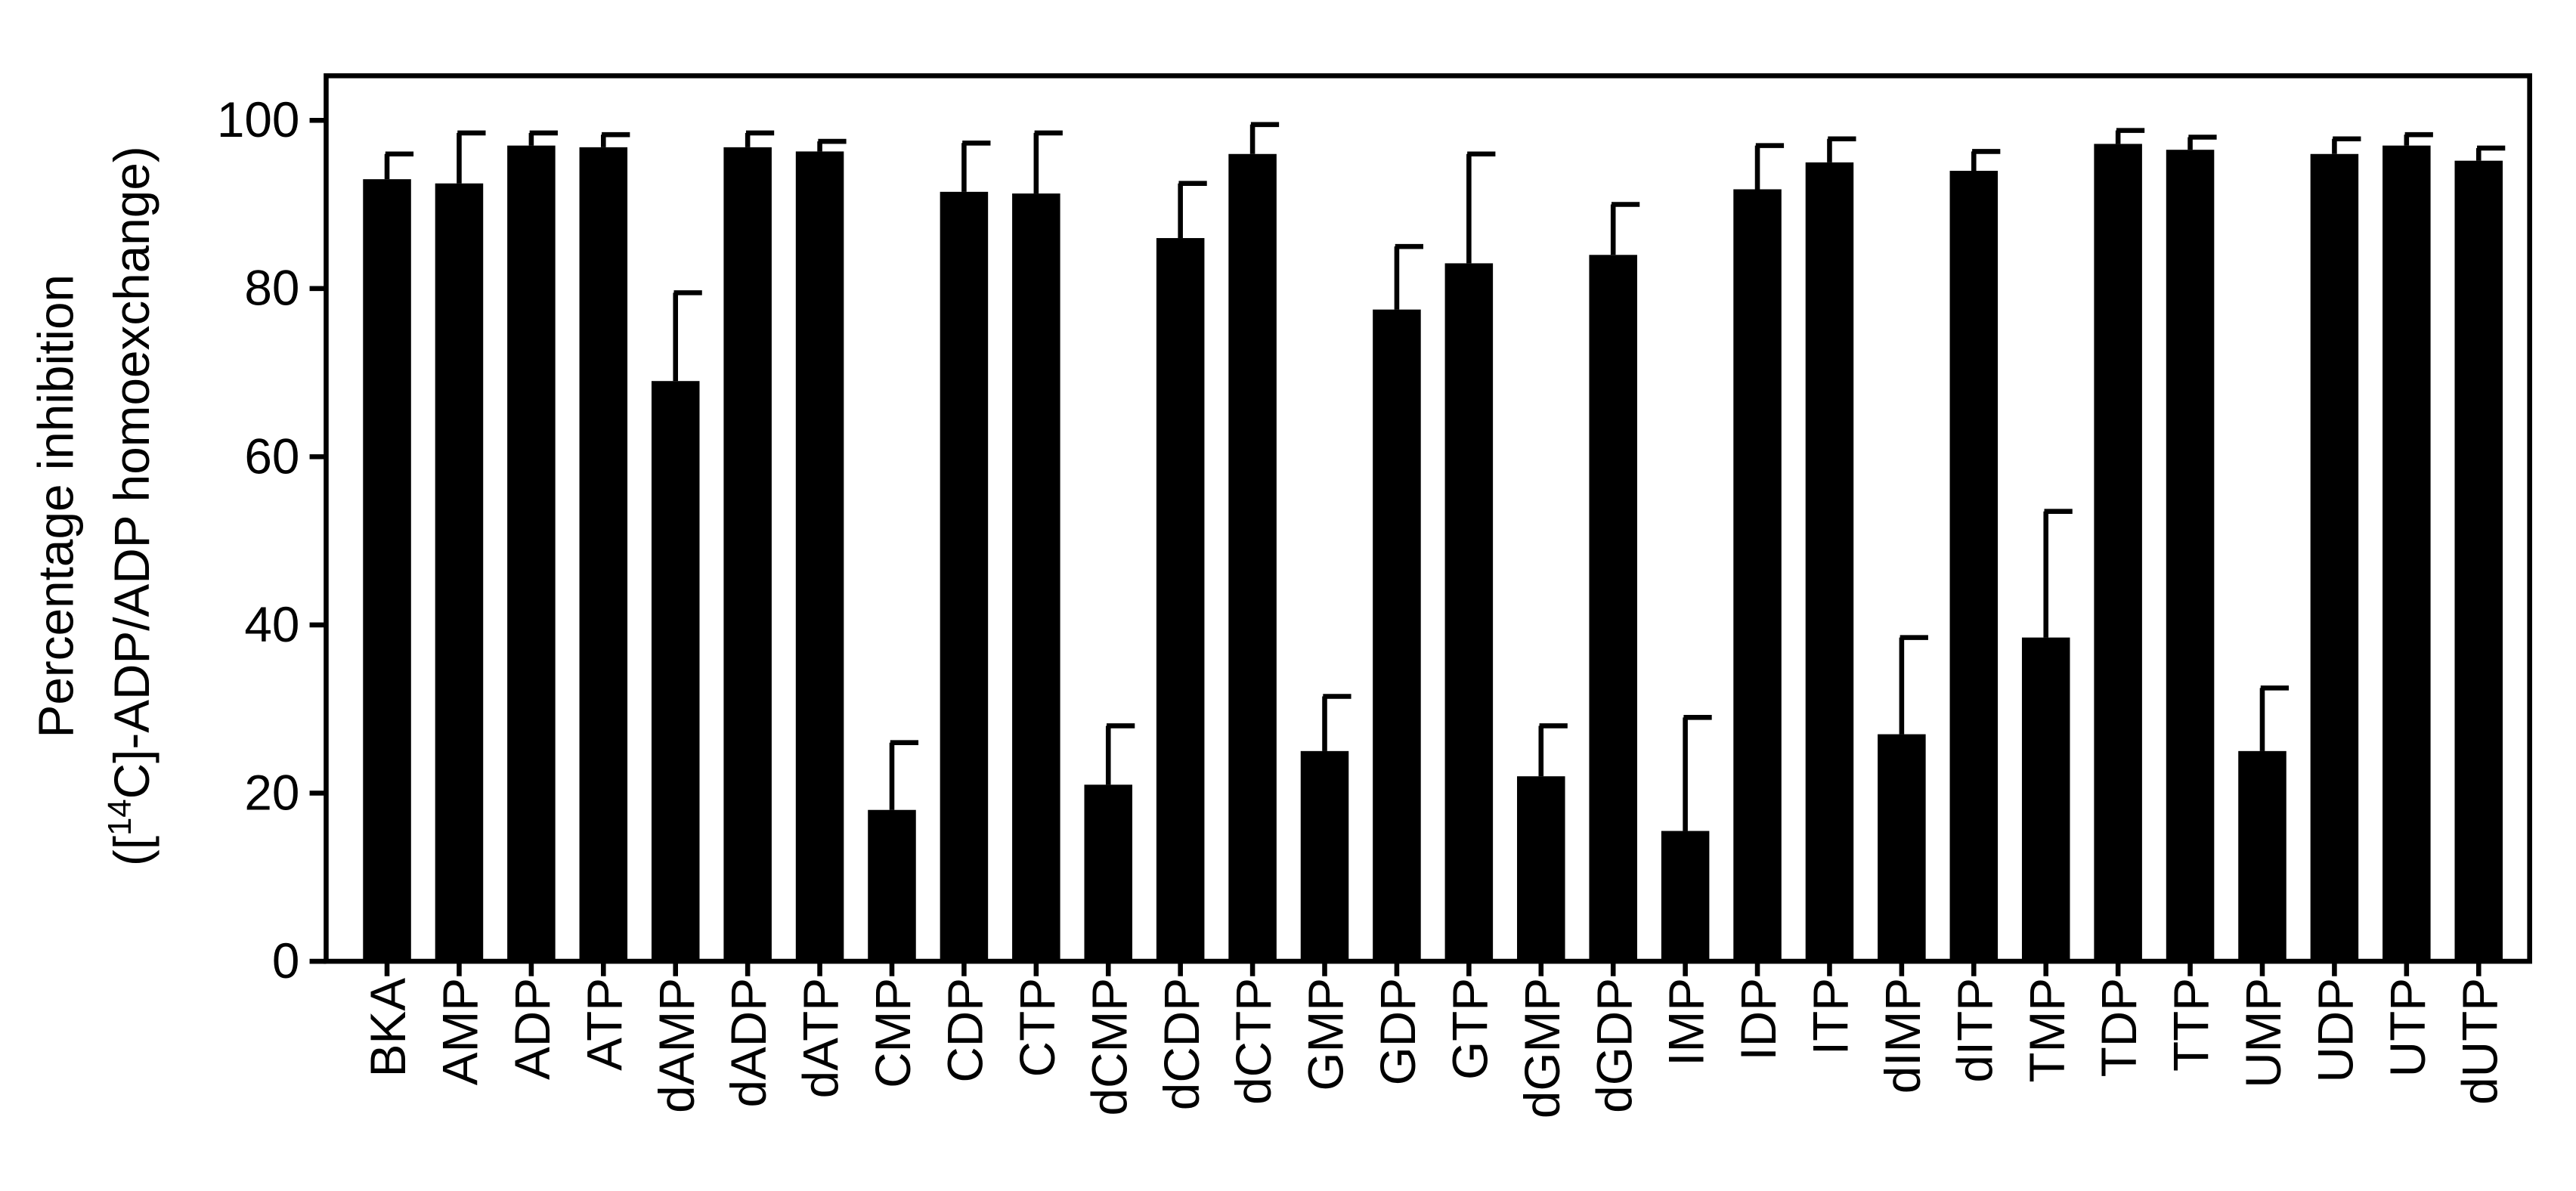  What do you see at coordinates (532, 1029) in the screenshot?
I see `x-tick-label: ADP` at bounding box center [532, 1029].